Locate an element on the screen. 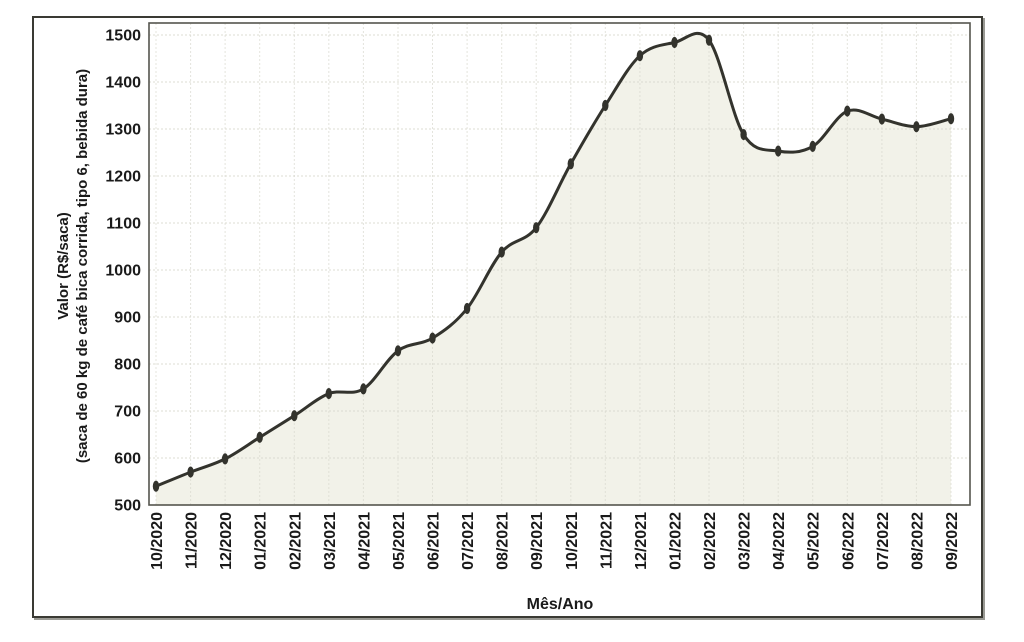  x-tick-label: 02/2021 is located at coordinates (295, 541).